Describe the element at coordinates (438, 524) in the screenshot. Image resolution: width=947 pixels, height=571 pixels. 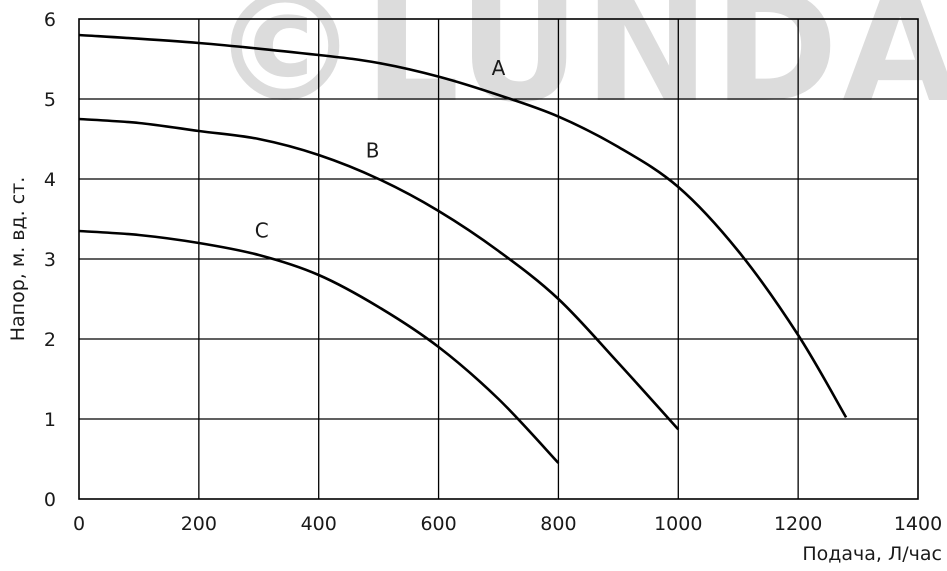
I see `x-tick-label: 600` at that location.